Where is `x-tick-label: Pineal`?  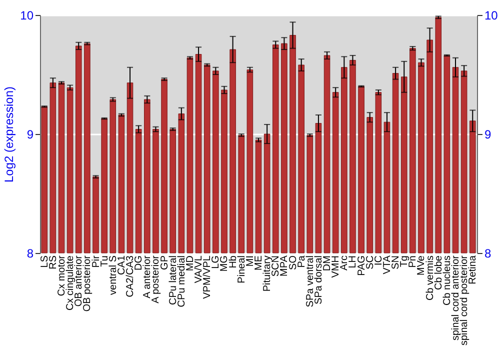
x-tick-label: Pineal is located at coordinates (242, 270).